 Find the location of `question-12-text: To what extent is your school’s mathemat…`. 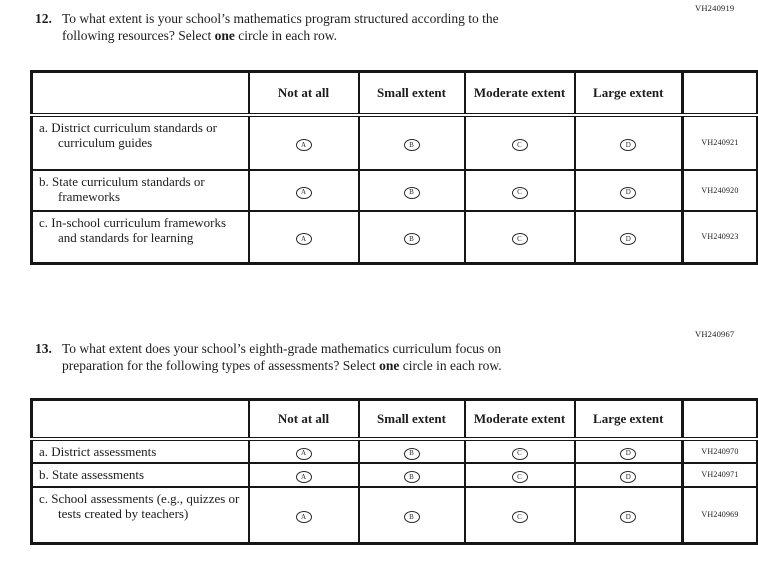

question-12-text: To what extent is your school’s mathemat… is located at coordinates (368, 27).